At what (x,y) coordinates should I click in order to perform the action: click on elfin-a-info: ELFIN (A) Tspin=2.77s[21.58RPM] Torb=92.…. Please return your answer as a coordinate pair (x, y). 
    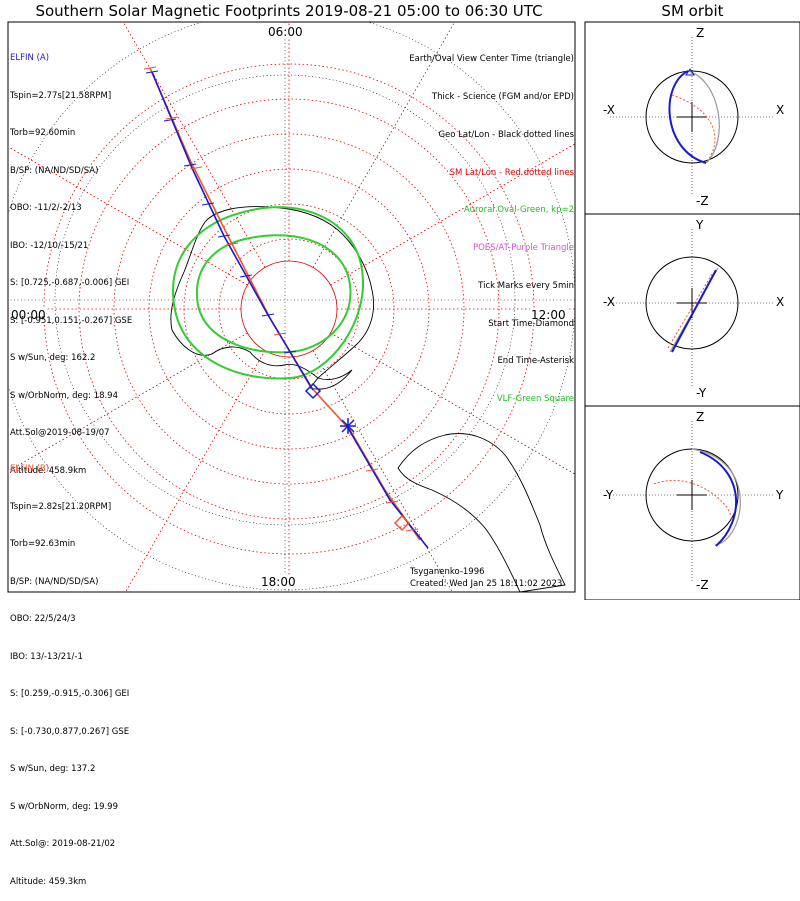
    Looking at the image, I should click on (71, 258).